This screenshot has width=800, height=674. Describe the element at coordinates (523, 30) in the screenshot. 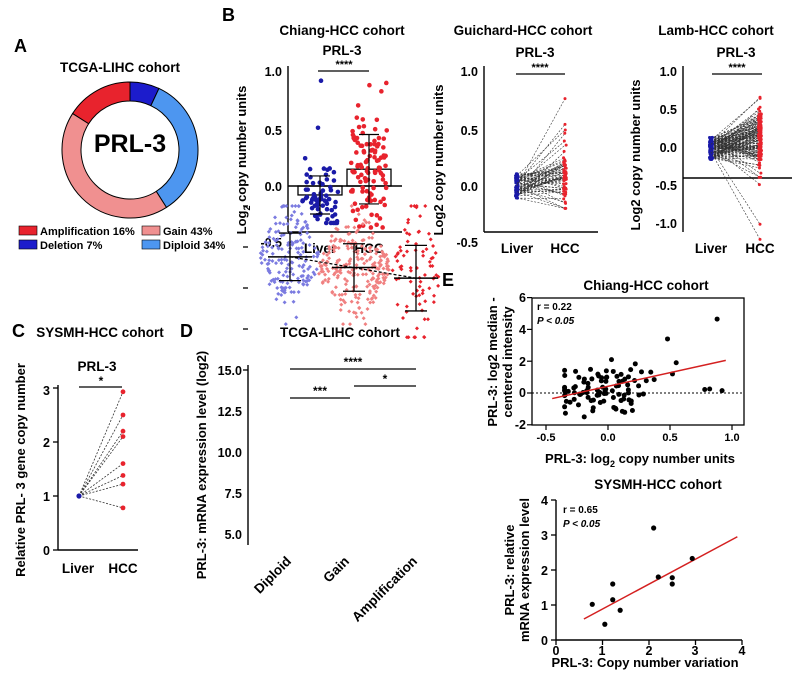

I see `b2-title: Guichard-HCC cohort` at that location.